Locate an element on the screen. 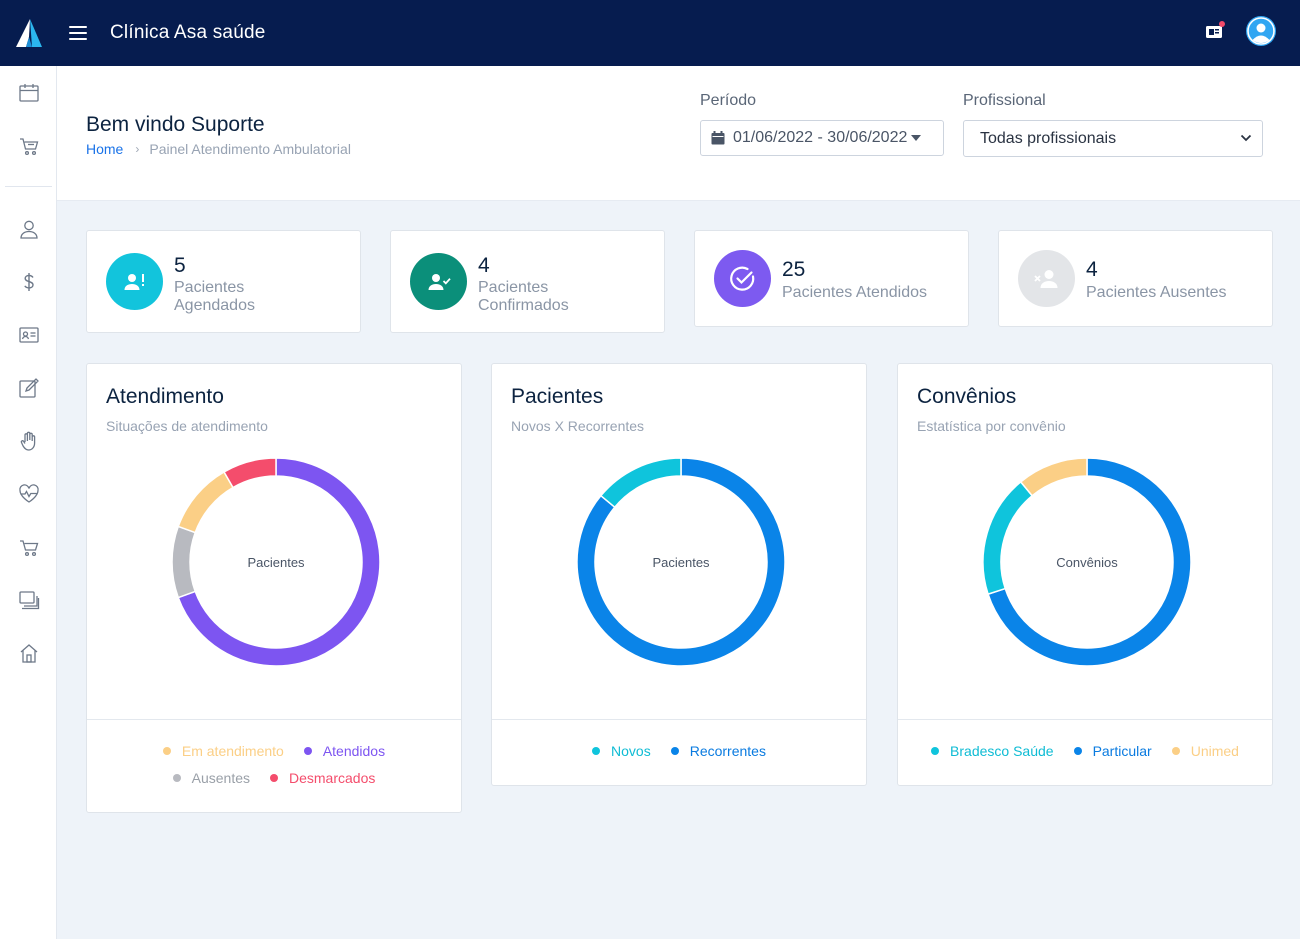  donut-chart-pacientes: Pacientes is located at coordinates (681, 562).